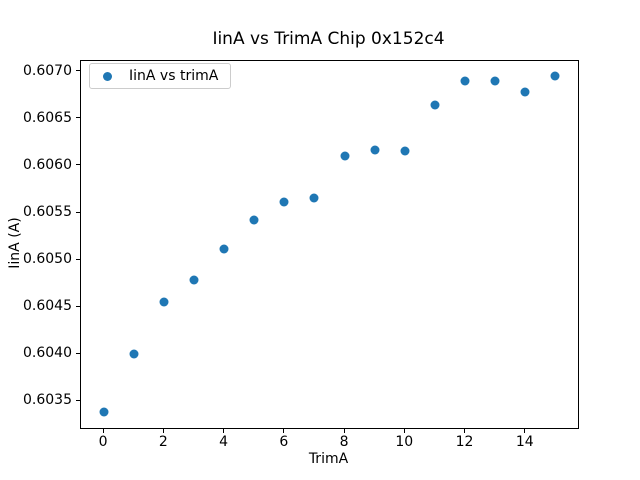 Image resolution: width=640 pixels, height=480 pixels. What do you see at coordinates (174, 76) in the screenshot?
I see `legend-label: IinA vs trimA` at bounding box center [174, 76].